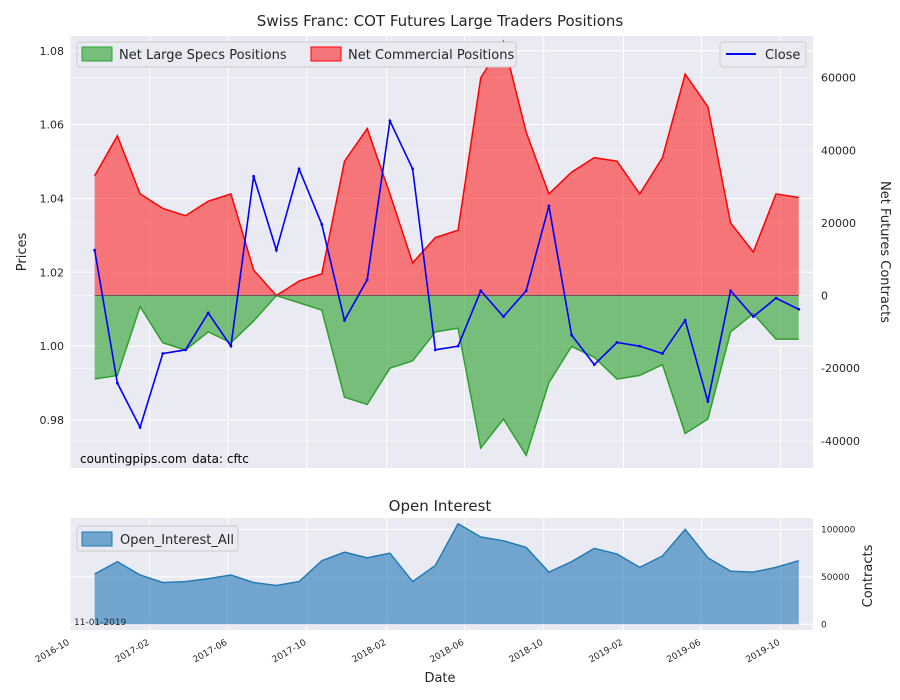  I want to click on left-axis-label: Prices, so click(22, 252).